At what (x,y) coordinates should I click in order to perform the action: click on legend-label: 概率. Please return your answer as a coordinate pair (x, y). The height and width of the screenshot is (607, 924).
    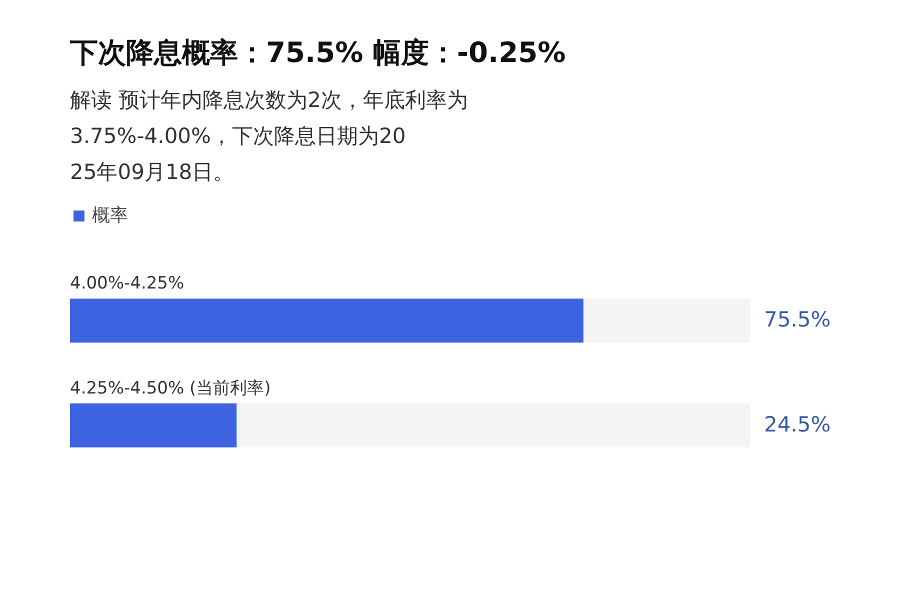
    Looking at the image, I should click on (110, 215).